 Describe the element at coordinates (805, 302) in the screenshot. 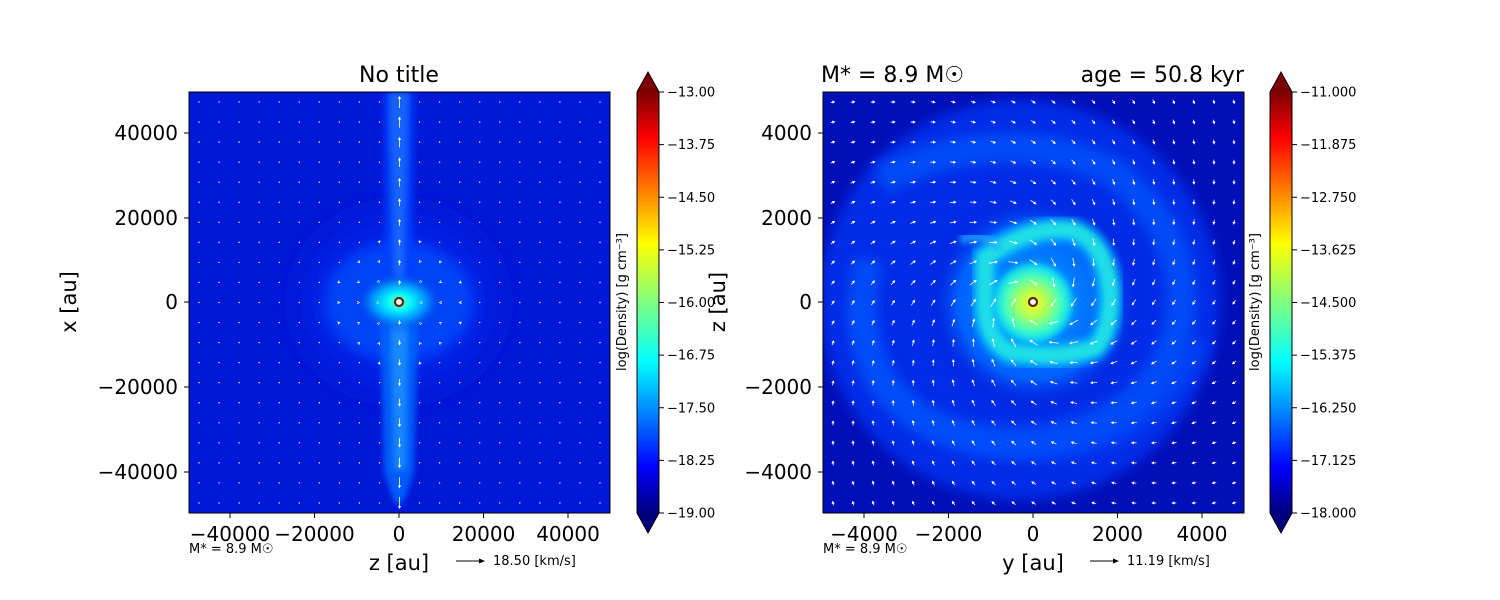

I see `y-tick-label-3: 0` at that location.